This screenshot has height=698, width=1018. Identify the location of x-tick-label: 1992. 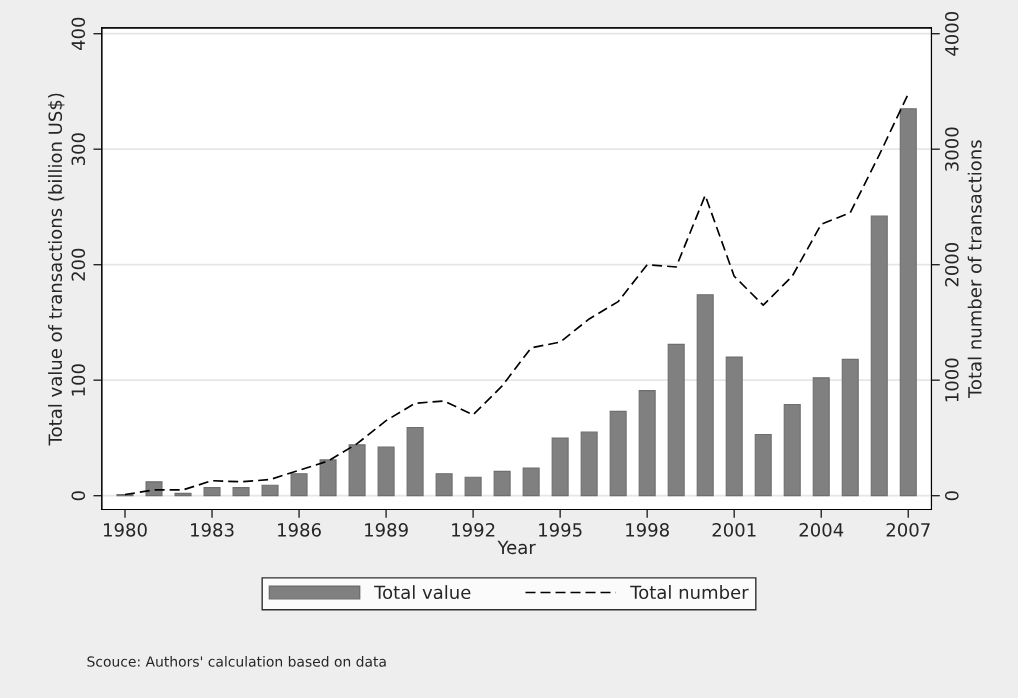
(473, 530).